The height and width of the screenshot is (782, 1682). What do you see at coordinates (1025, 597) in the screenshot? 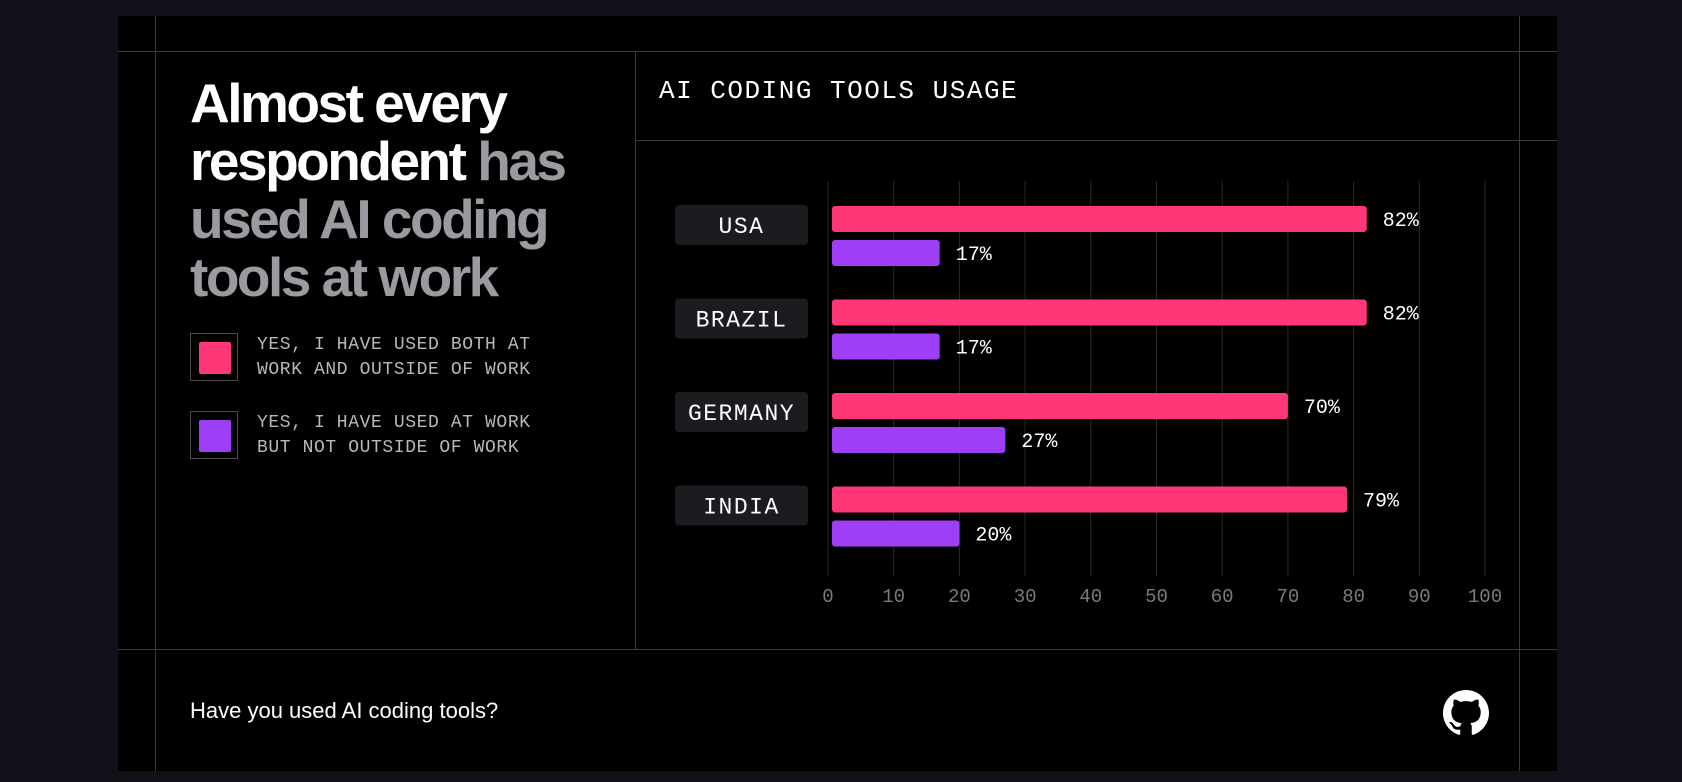
I see `x-tick-label: 30` at bounding box center [1025, 597].